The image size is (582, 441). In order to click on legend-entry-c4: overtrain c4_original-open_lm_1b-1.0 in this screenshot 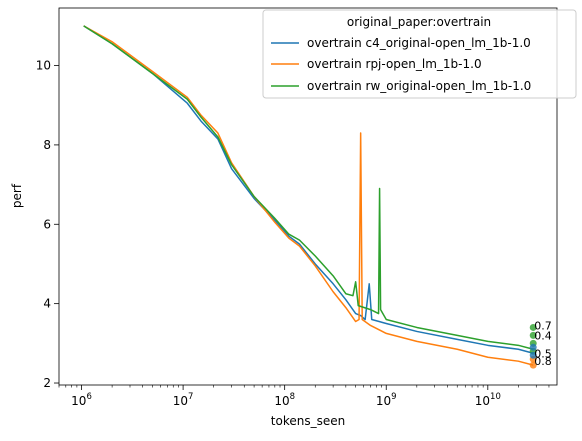, I will do `click(419, 43)`.